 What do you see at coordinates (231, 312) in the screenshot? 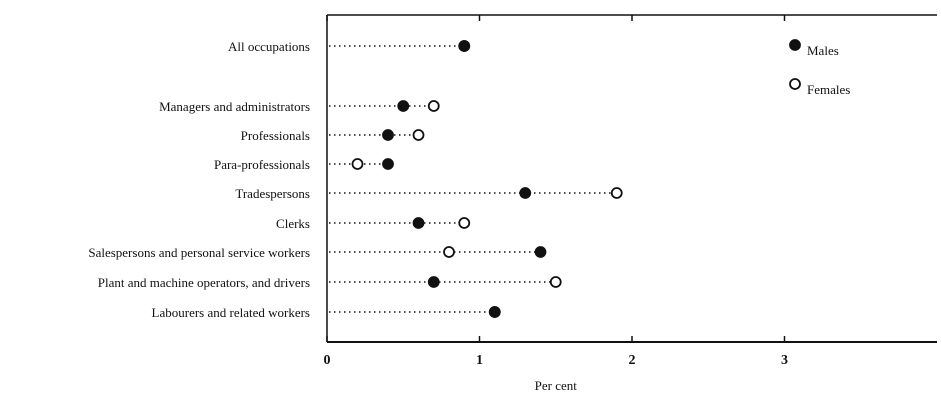
I see `category-label: Labourers and related workers` at bounding box center [231, 312].